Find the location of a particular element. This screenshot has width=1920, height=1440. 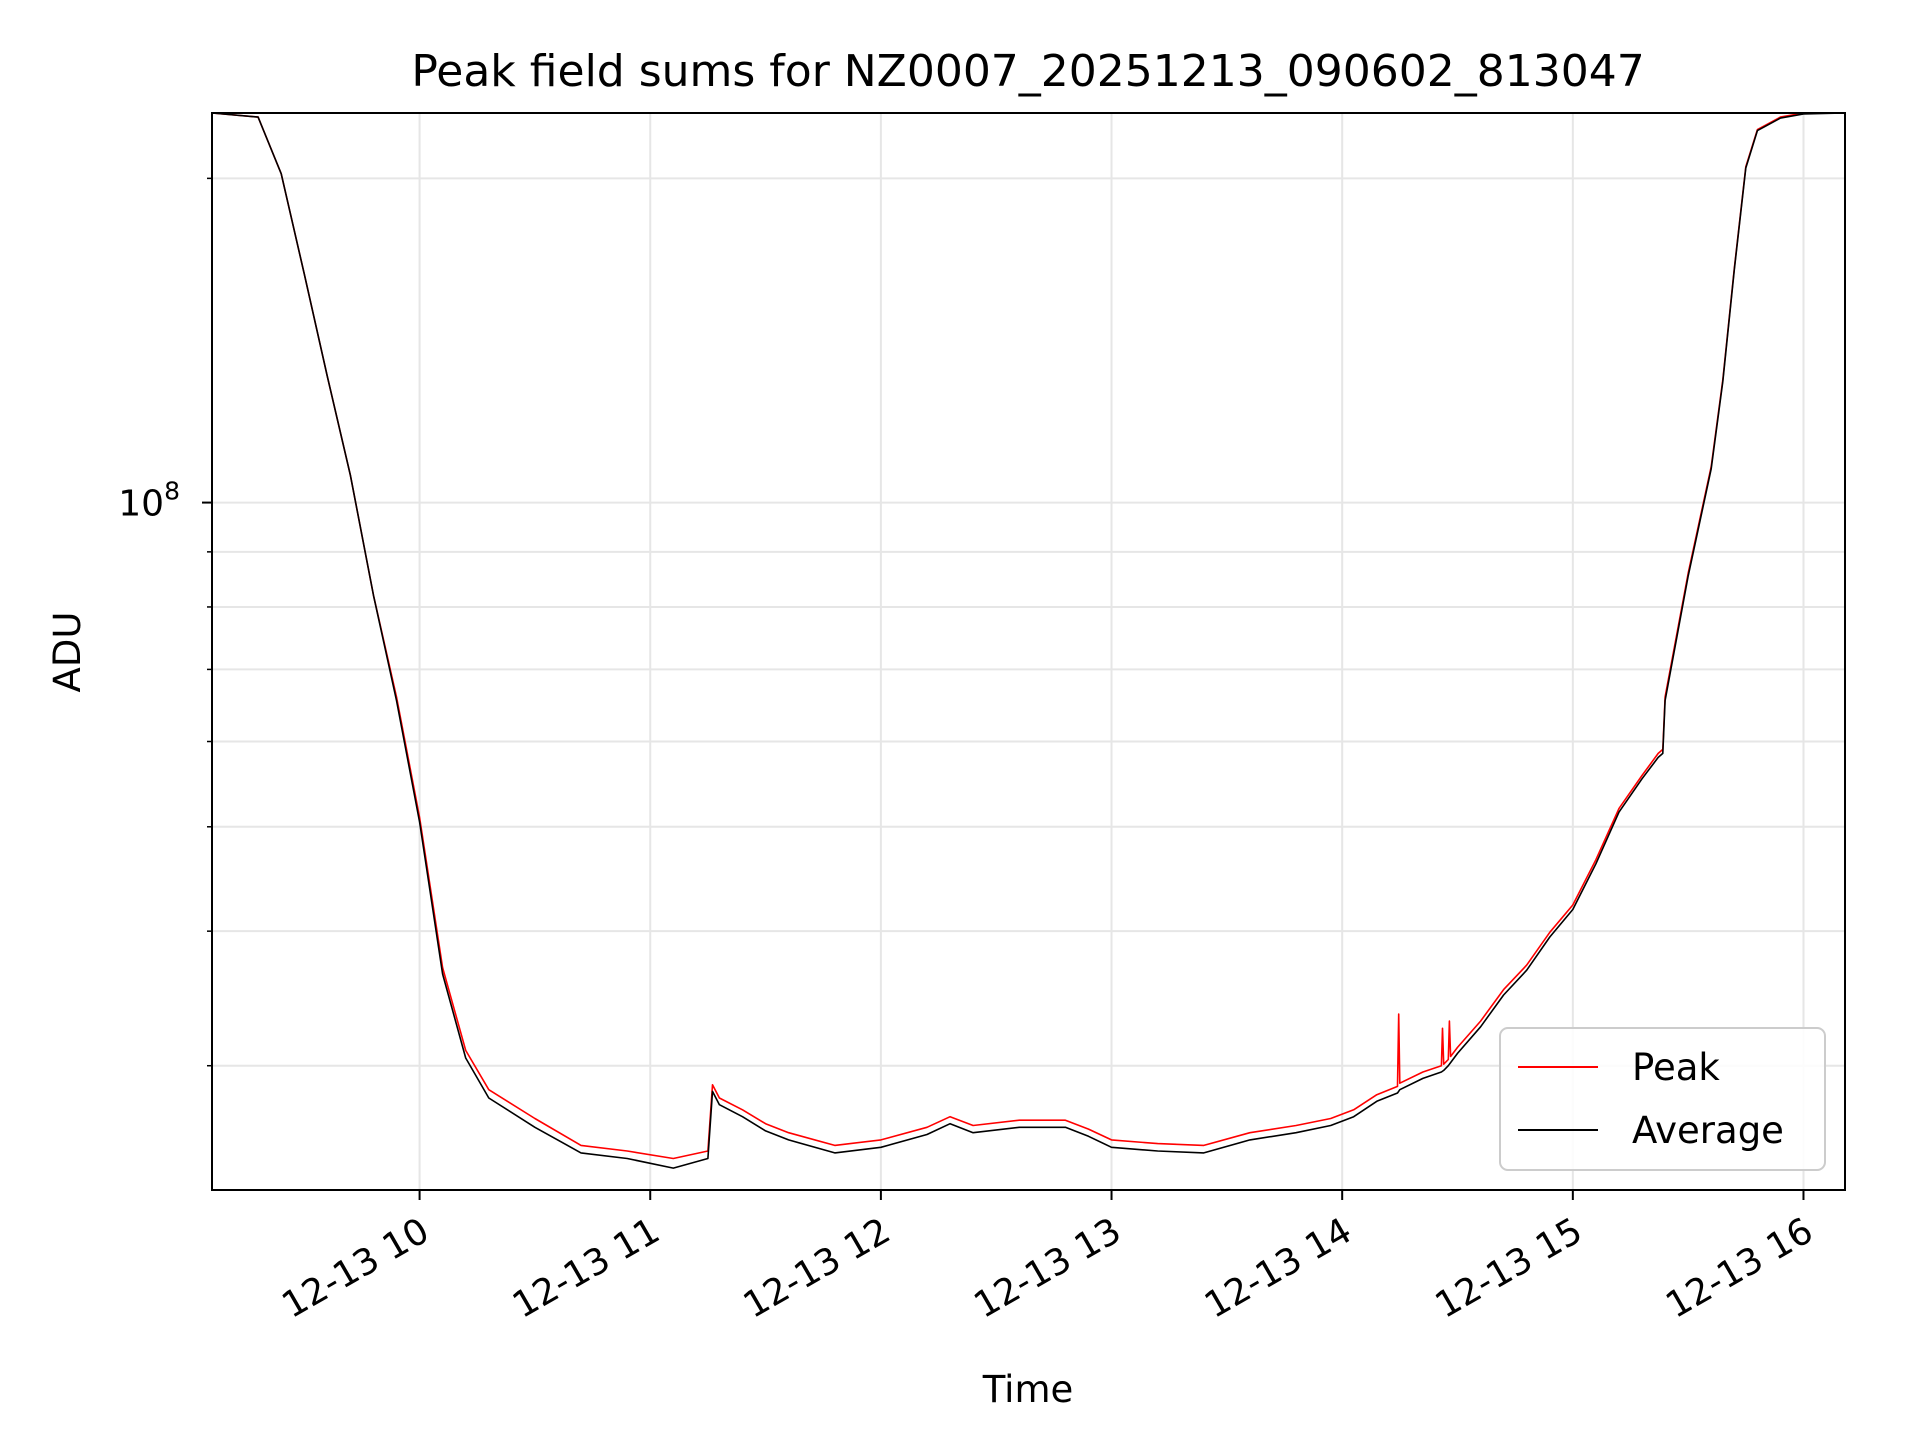

legend: Peak Average is located at coordinates (1662, 1099).